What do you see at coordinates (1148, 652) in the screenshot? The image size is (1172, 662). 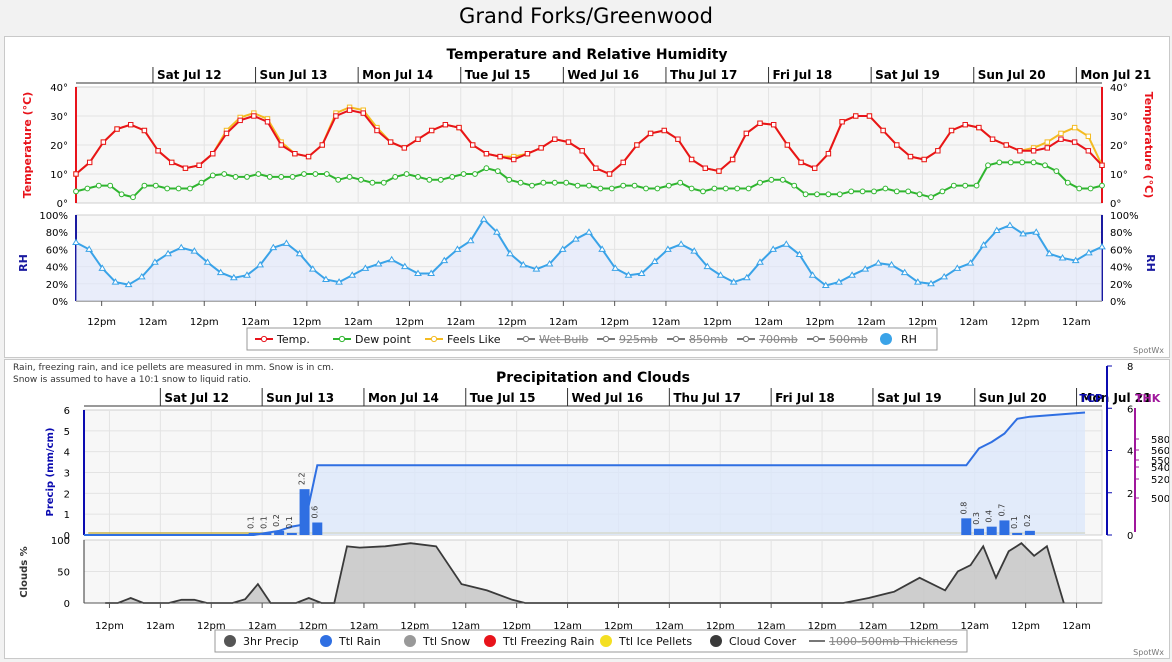 I see `credit: SpotWx` at bounding box center [1148, 652].